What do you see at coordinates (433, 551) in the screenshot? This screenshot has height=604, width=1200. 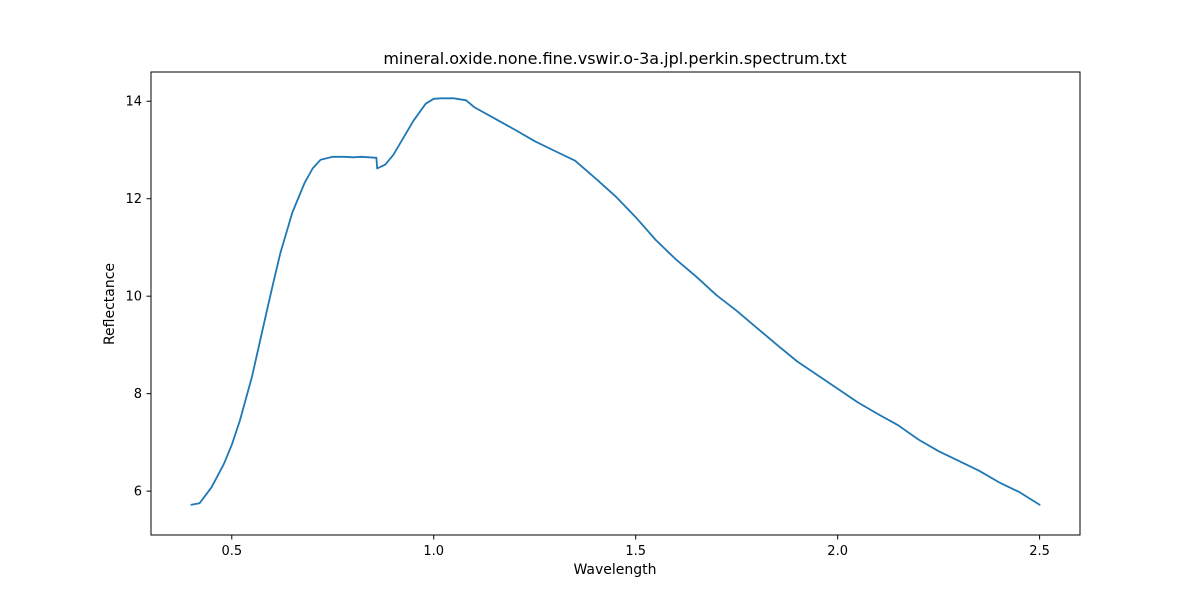 I see `x-tick-label: 1.0` at bounding box center [433, 551].